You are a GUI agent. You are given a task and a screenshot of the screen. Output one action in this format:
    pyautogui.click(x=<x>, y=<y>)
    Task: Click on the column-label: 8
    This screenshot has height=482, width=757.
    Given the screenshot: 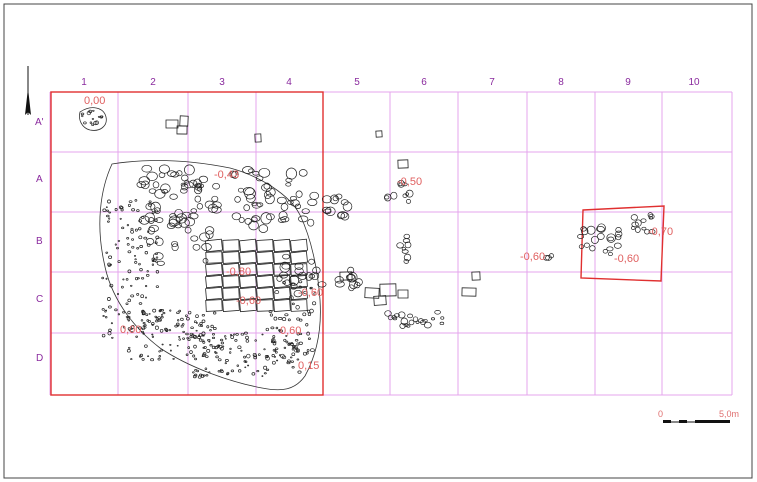 What is the action you would take?
    pyautogui.click(x=561, y=82)
    